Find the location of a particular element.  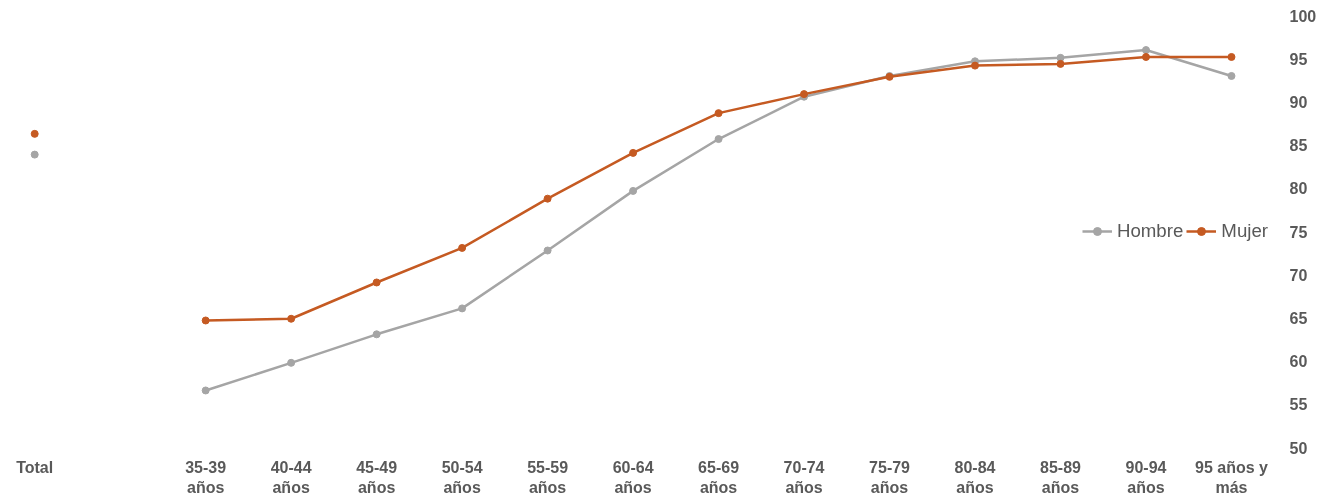

y-tick-label: 95 is located at coordinates (1298, 59).